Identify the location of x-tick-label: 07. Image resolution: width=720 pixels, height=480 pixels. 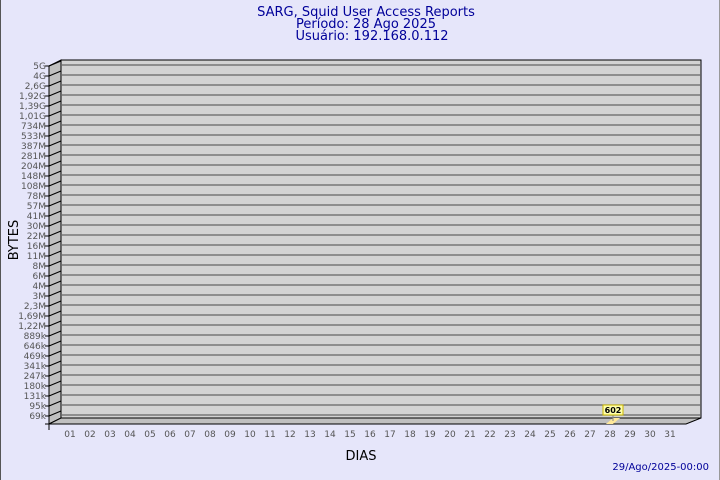
(189, 435).